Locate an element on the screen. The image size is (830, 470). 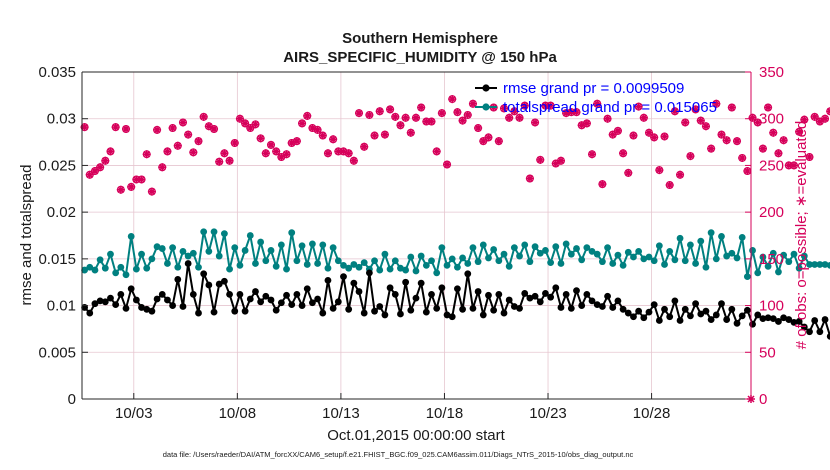
y2-tick-label-0: 0 is located at coordinates (763, 399).